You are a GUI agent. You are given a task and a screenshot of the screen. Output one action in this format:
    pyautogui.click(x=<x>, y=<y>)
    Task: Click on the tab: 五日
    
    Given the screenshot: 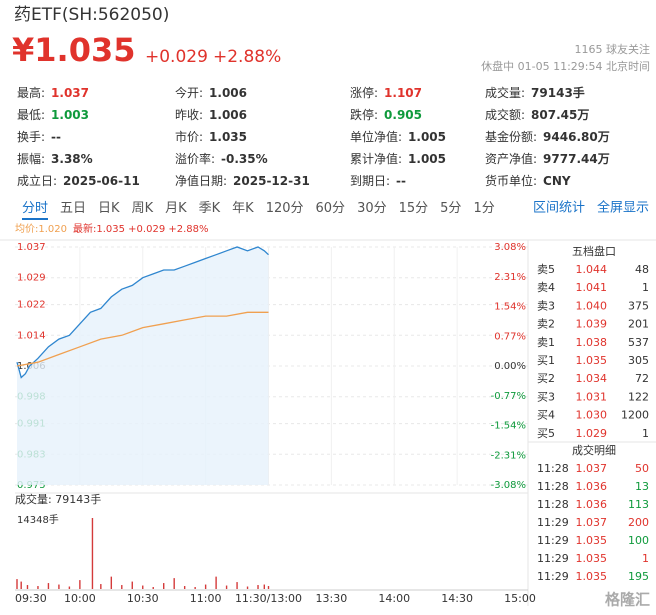 What is the action you would take?
    pyautogui.click(x=73, y=208)
    